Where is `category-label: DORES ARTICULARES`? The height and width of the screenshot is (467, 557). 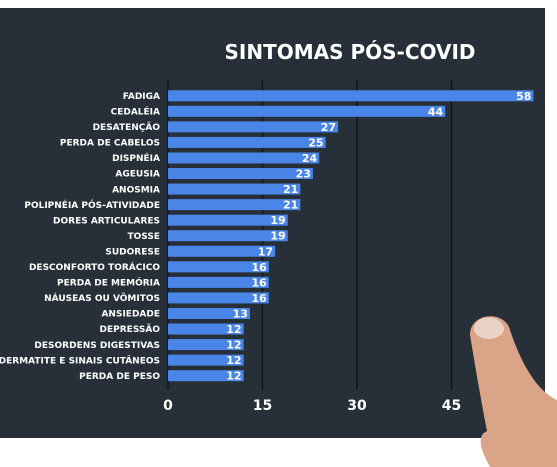 category-label: DORES ARTICULARES is located at coordinates (106, 221).